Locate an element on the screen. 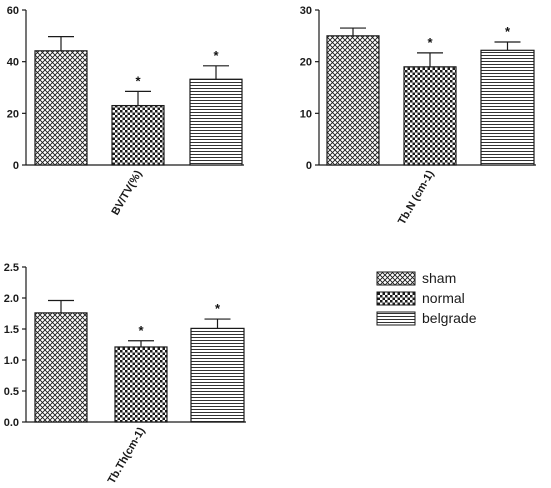  y-tick-label: 60 is located at coordinates (13, 11).